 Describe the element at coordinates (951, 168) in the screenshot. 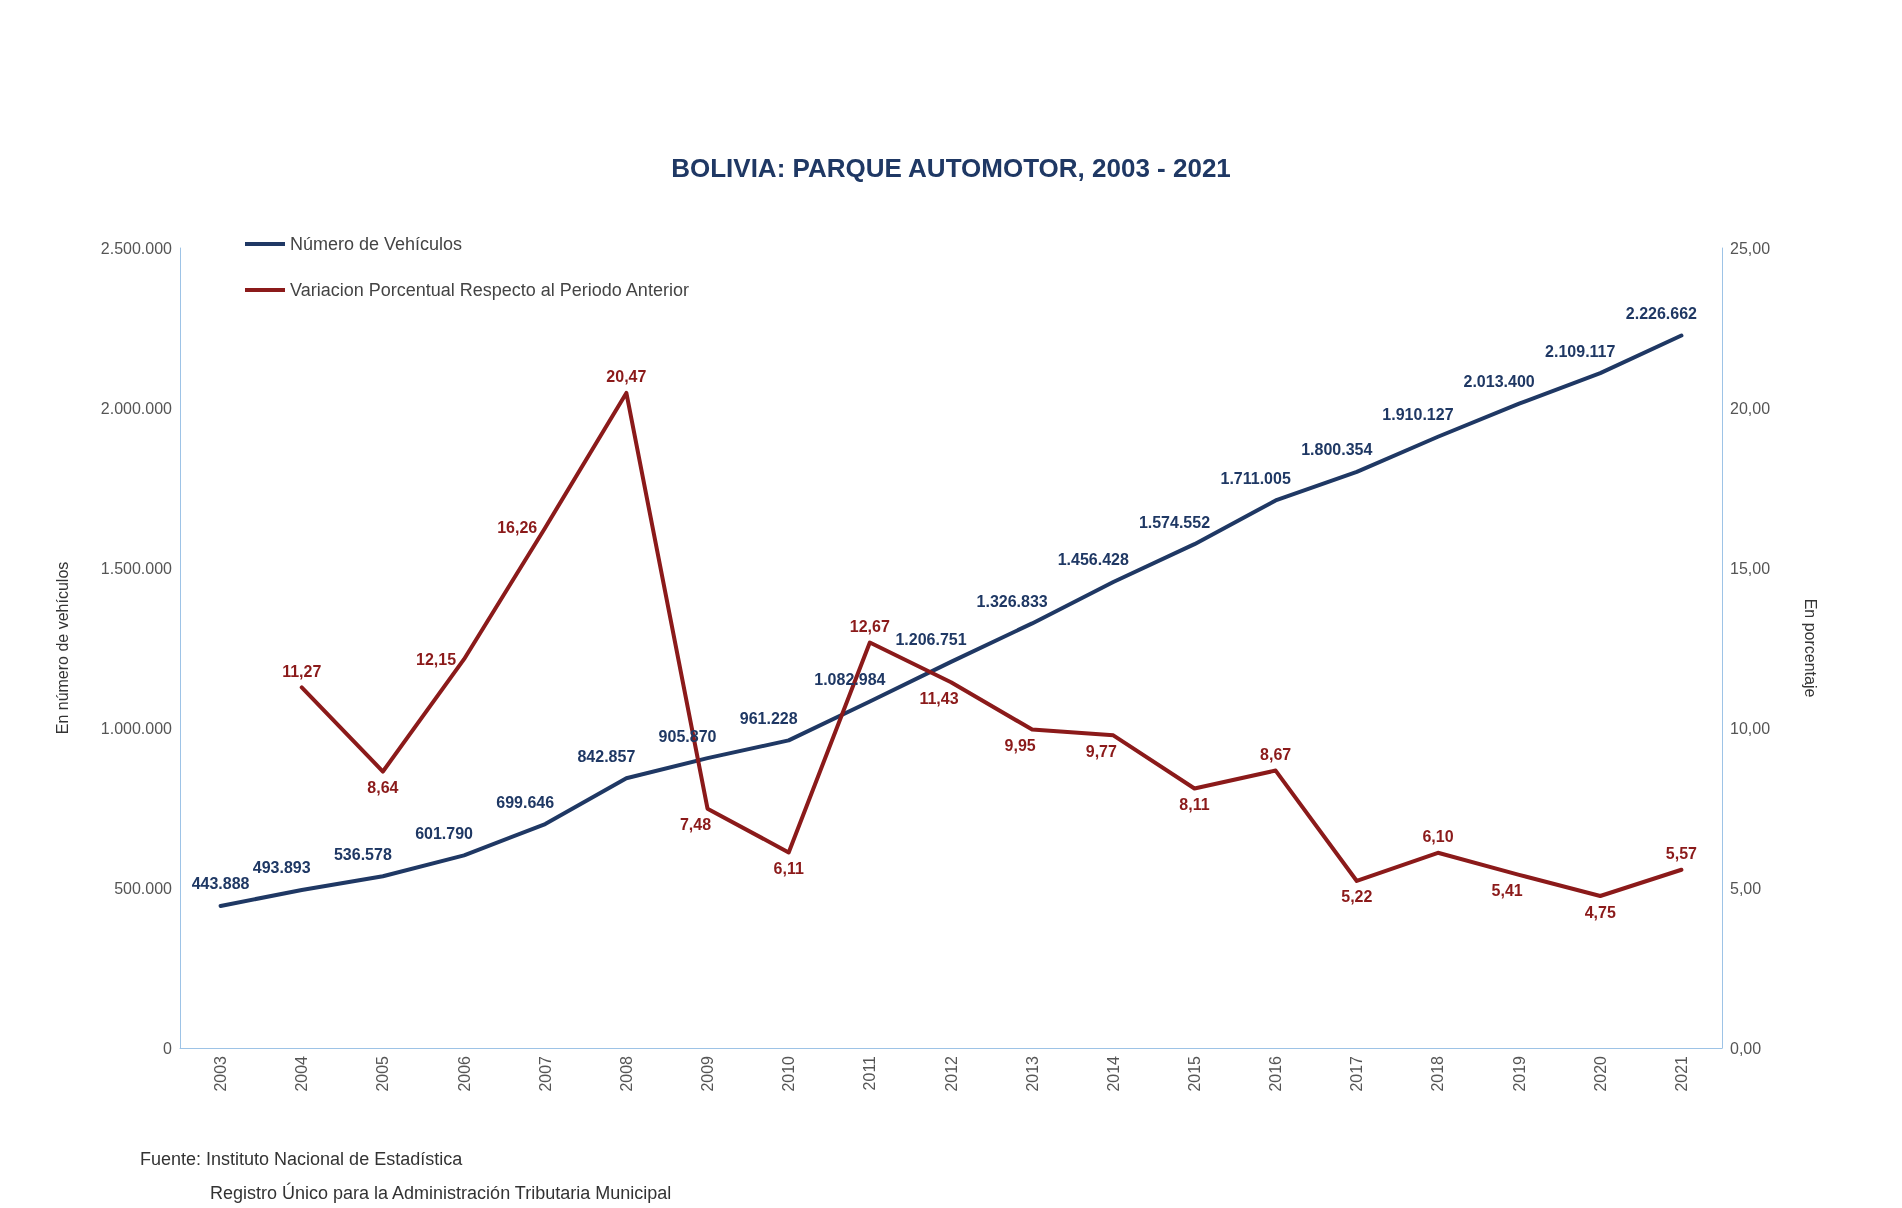

I see `chart-title: BOLIVIA: PARQUE AUTOMOTOR, 2003 - 2021` at that location.